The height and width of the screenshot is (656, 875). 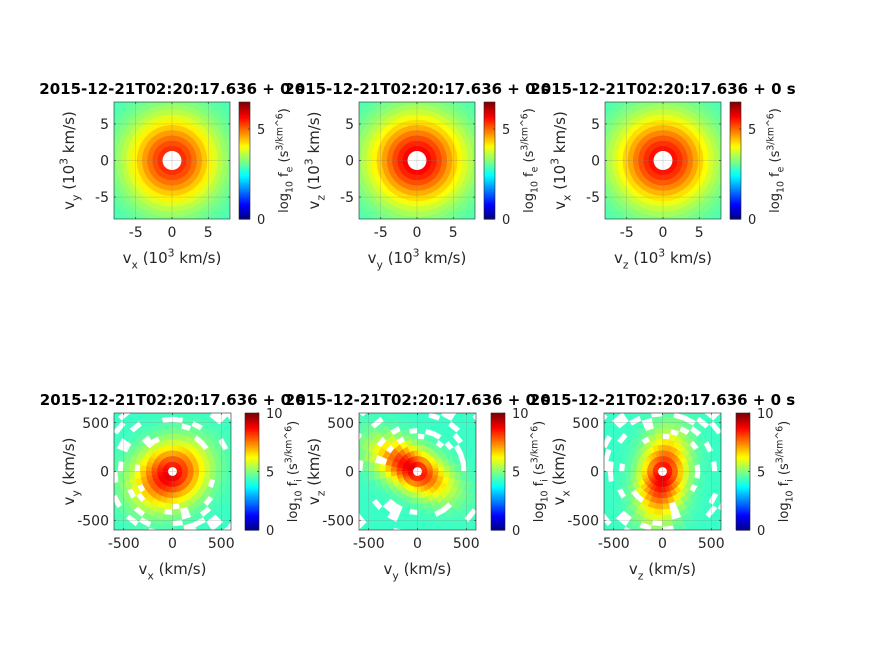 I want to click on colorbar-label: log10 fe (s3/km^6), so click(x=285, y=160).